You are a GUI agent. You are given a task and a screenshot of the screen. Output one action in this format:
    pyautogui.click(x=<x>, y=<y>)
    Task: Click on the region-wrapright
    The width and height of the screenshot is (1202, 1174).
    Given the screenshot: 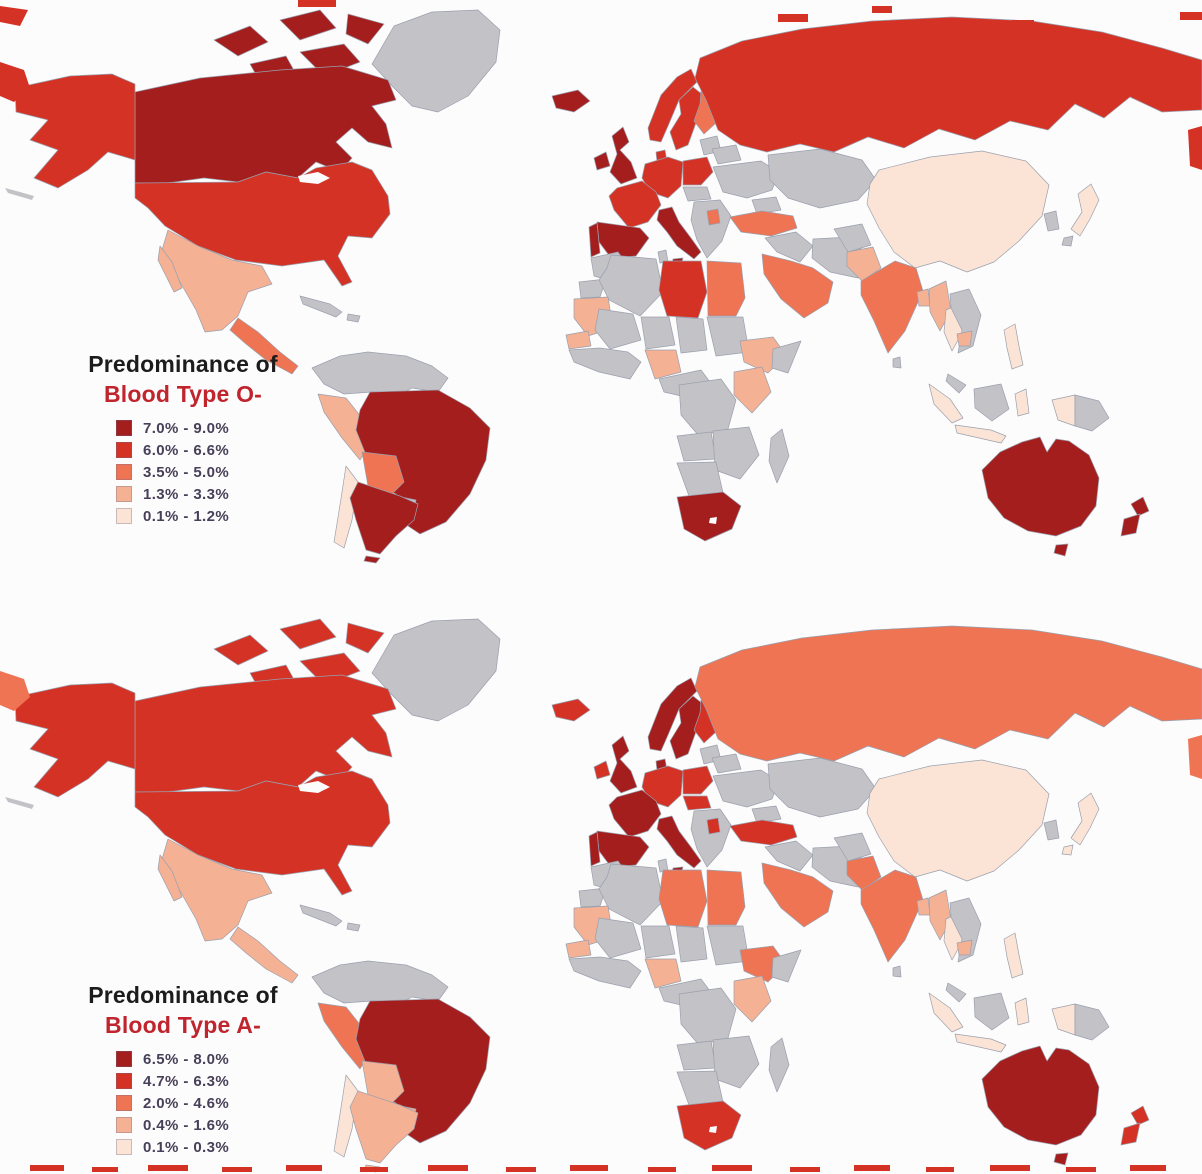 What is the action you would take?
    pyautogui.click(x=1195, y=757)
    